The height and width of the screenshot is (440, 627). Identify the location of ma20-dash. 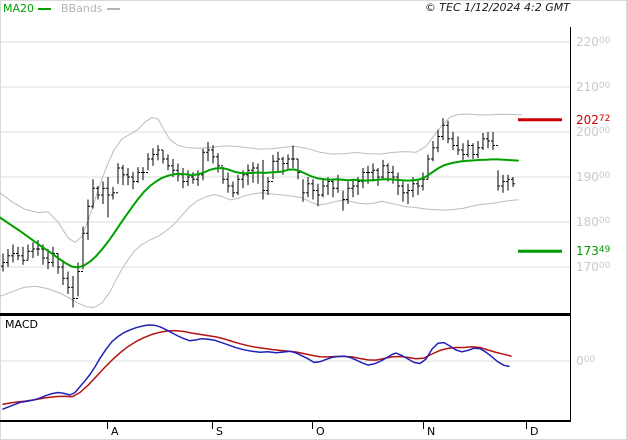
(45, 8).